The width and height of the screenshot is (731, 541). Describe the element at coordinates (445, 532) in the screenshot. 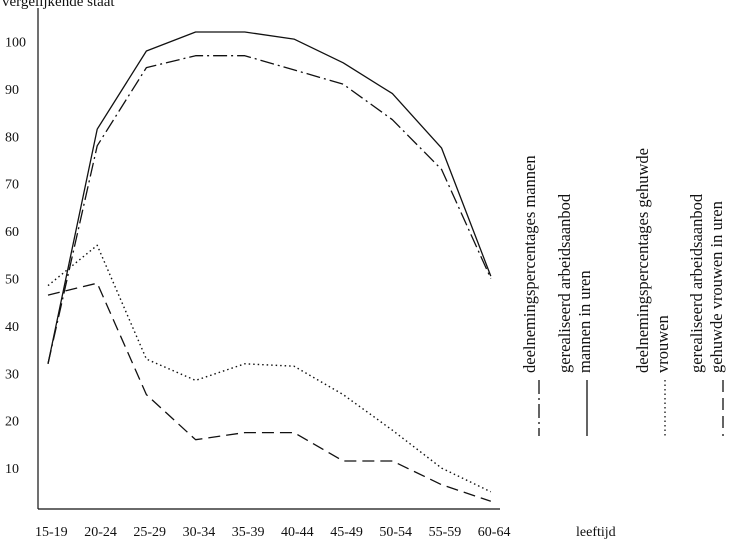

I see `x-tick-label: 55-59` at that location.